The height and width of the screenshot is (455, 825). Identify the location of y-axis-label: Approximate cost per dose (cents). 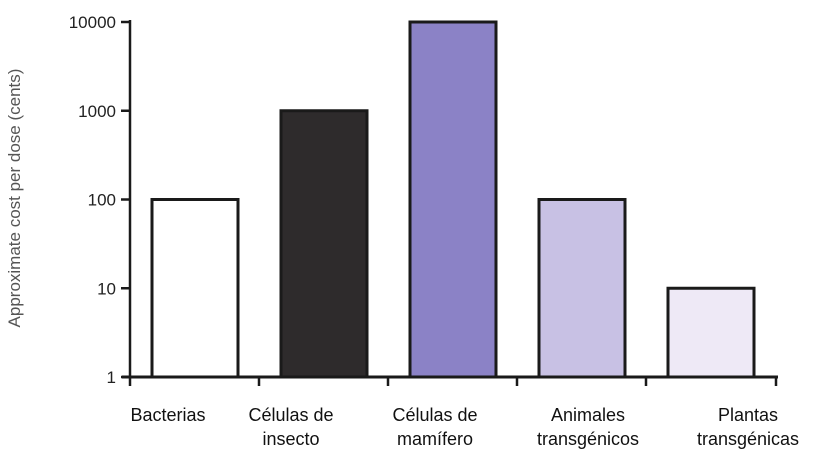
(14, 198).